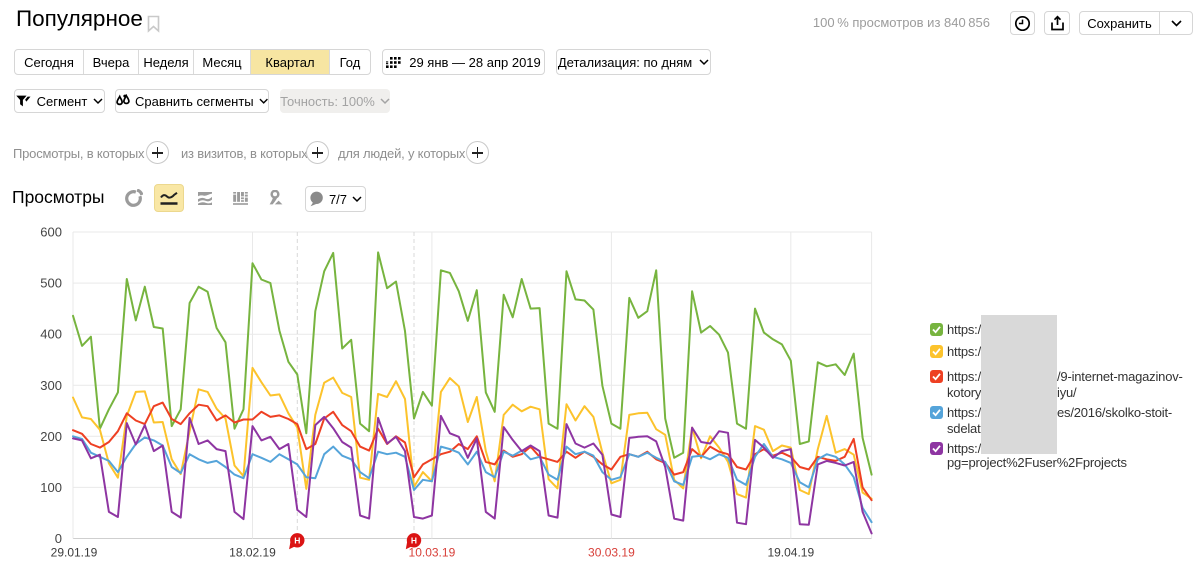 The image size is (1200, 573). What do you see at coordinates (51, 385) in the screenshot?
I see `svg-text: 300` at bounding box center [51, 385].